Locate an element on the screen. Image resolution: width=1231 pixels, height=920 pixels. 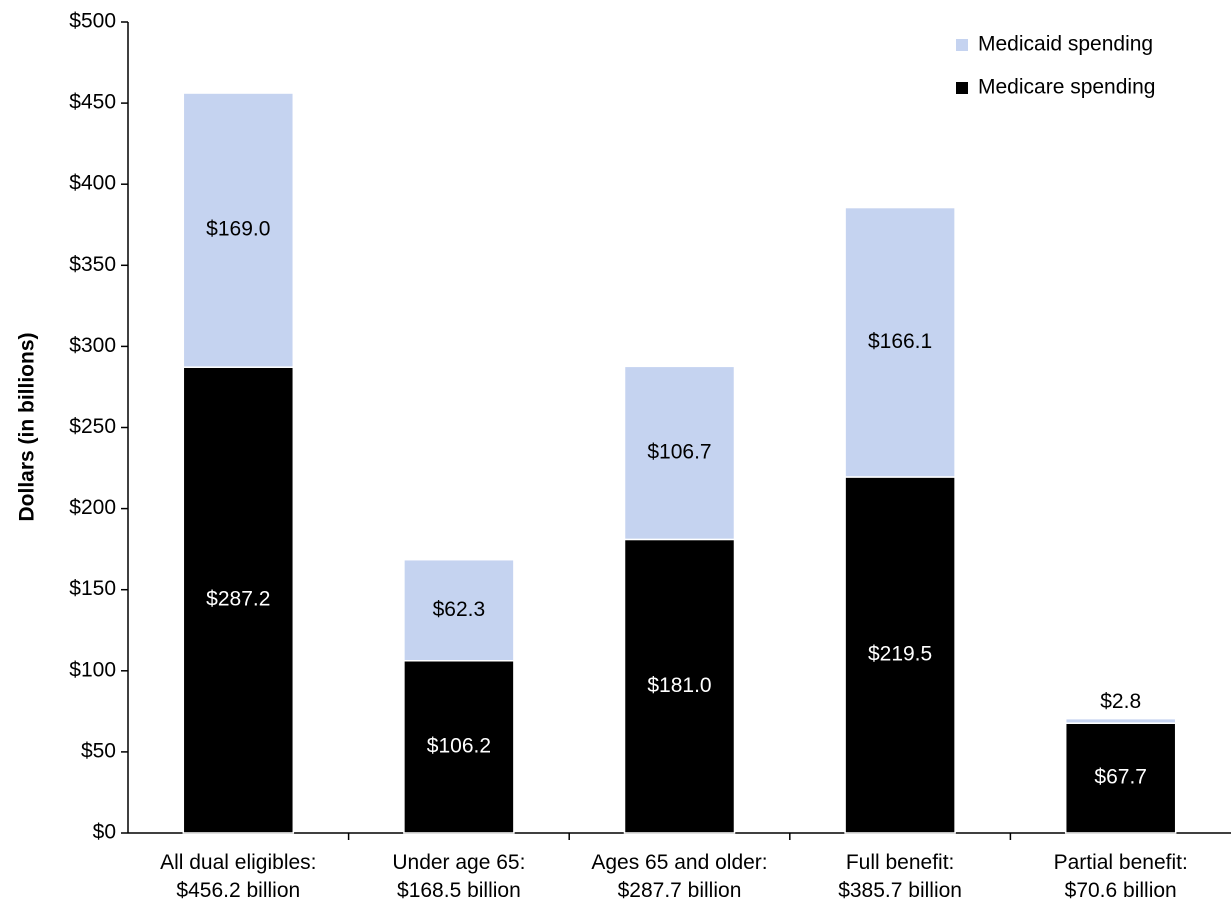
data-label: $62.3 is located at coordinates (459, 609).